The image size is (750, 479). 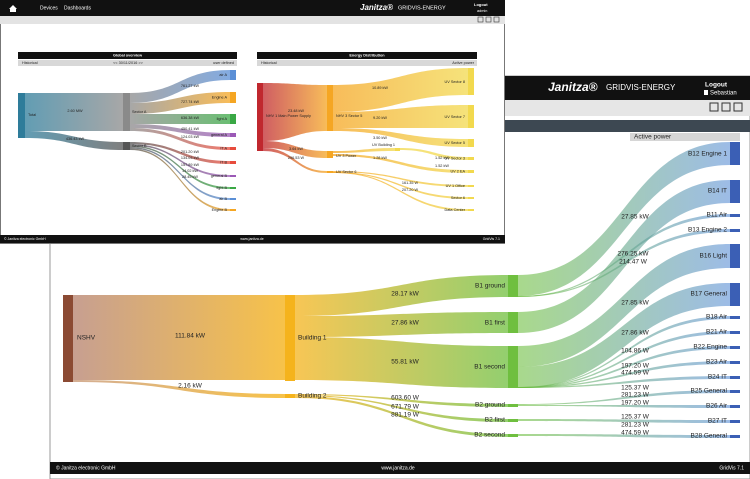 What do you see at coordinates (405, 294) in the screenshot?
I see `flow-label: 28.17 kW` at bounding box center [405, 294].